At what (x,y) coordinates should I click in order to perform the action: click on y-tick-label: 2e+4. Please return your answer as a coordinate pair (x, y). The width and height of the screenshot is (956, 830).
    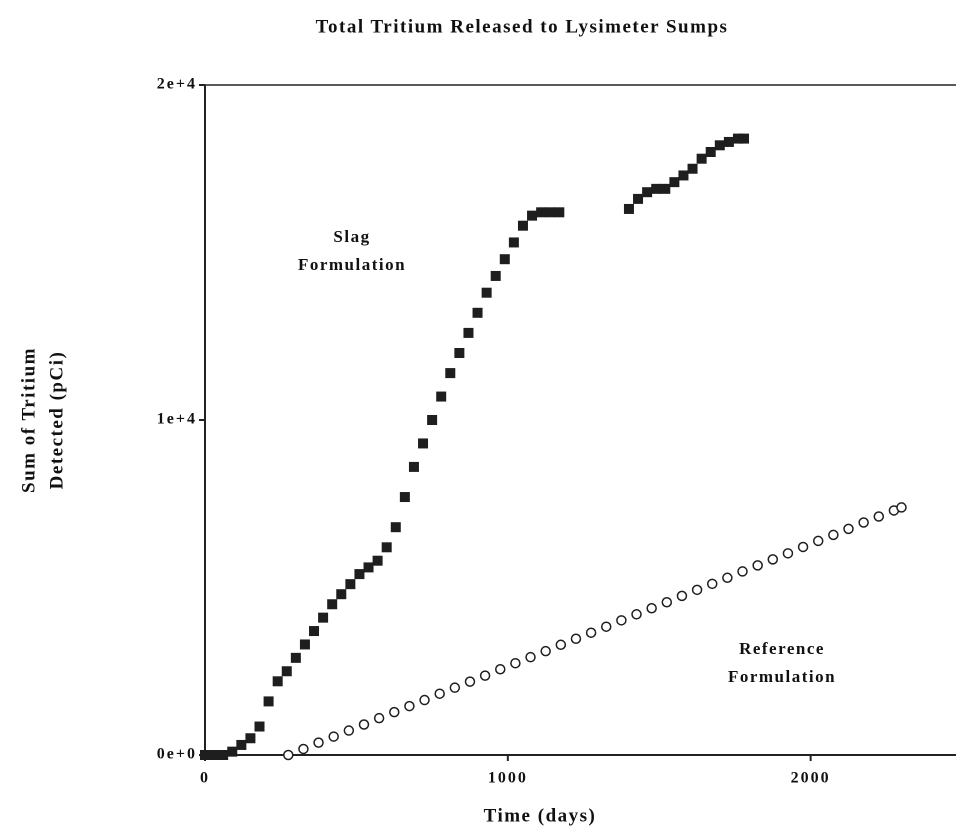
    Looking at the image, I should click on (177, 84).